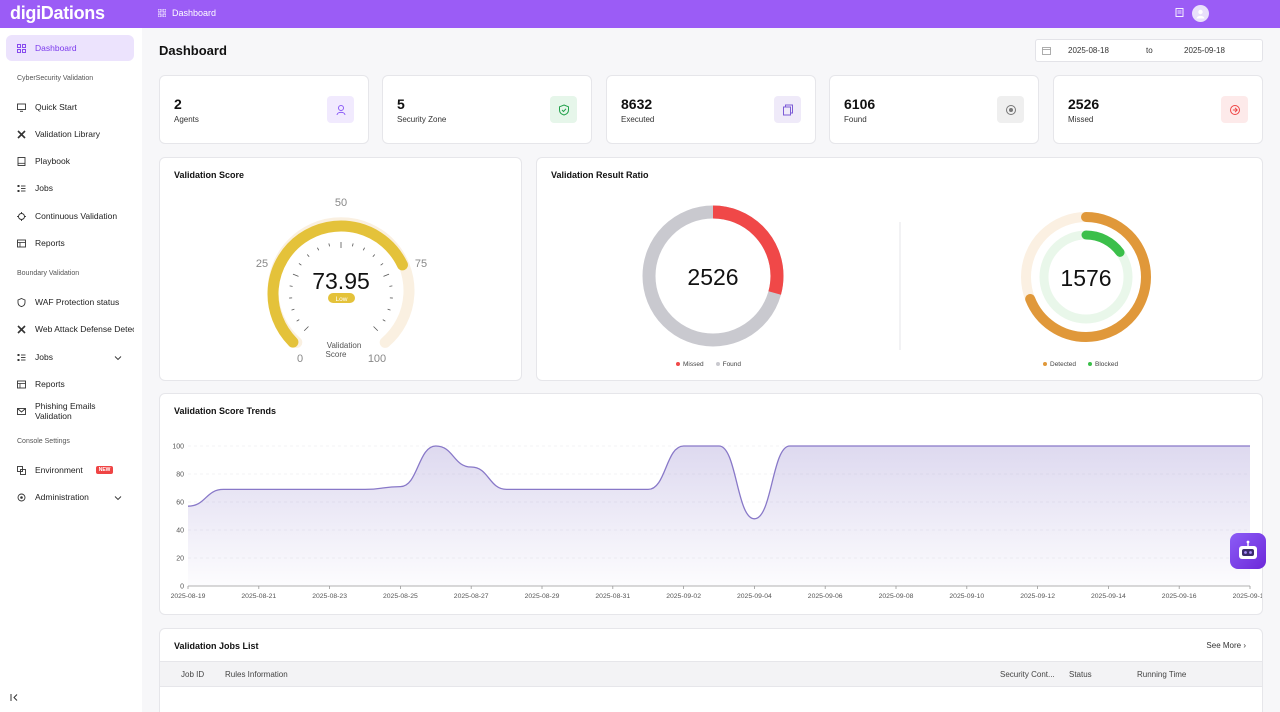  I want to click on stat-value: 5, so click(401, 104).